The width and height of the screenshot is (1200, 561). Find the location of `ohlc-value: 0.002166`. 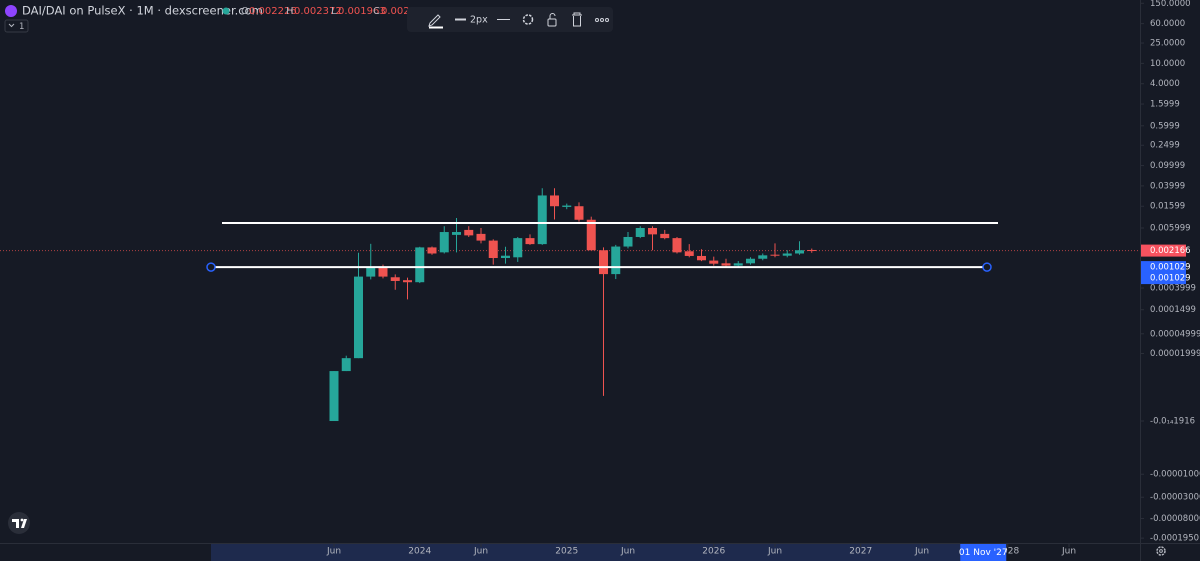

ohlc-value: 0.002166 is located at coordinates (405, 11).